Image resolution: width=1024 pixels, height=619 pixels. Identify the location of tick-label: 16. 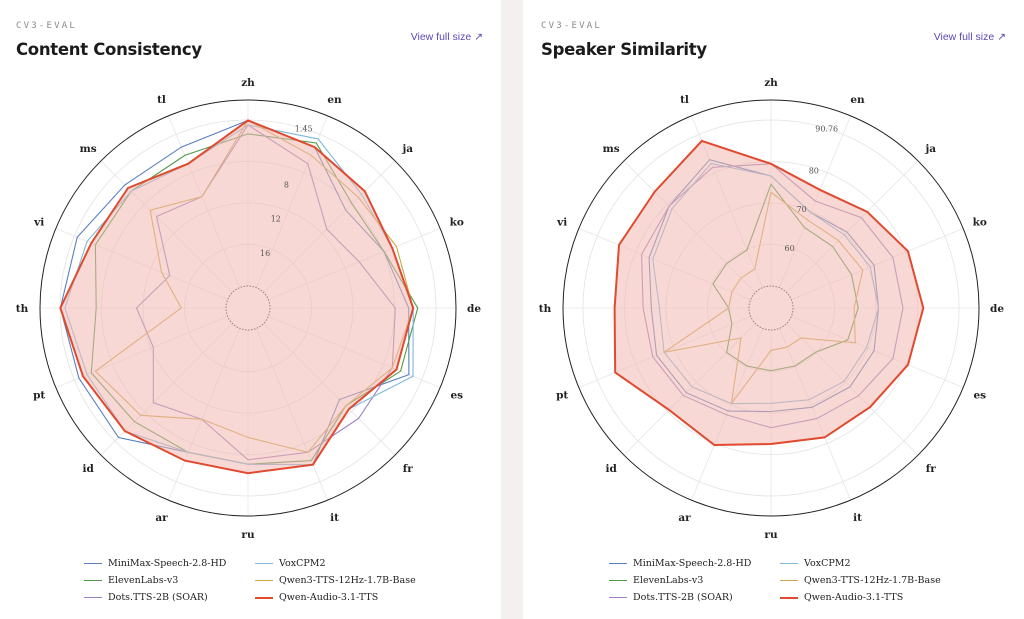
(265, 253).